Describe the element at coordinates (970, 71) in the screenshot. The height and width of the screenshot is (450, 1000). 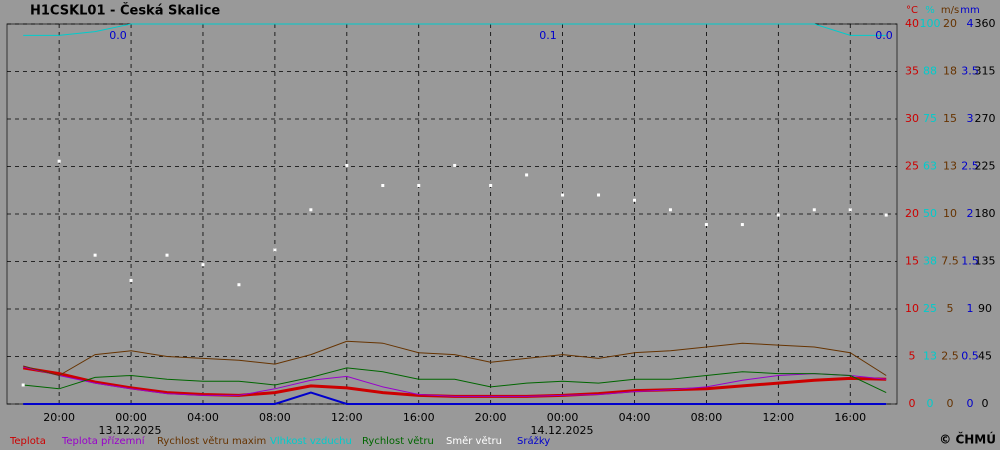
I see `y-tick-label: 3.5` at that location.